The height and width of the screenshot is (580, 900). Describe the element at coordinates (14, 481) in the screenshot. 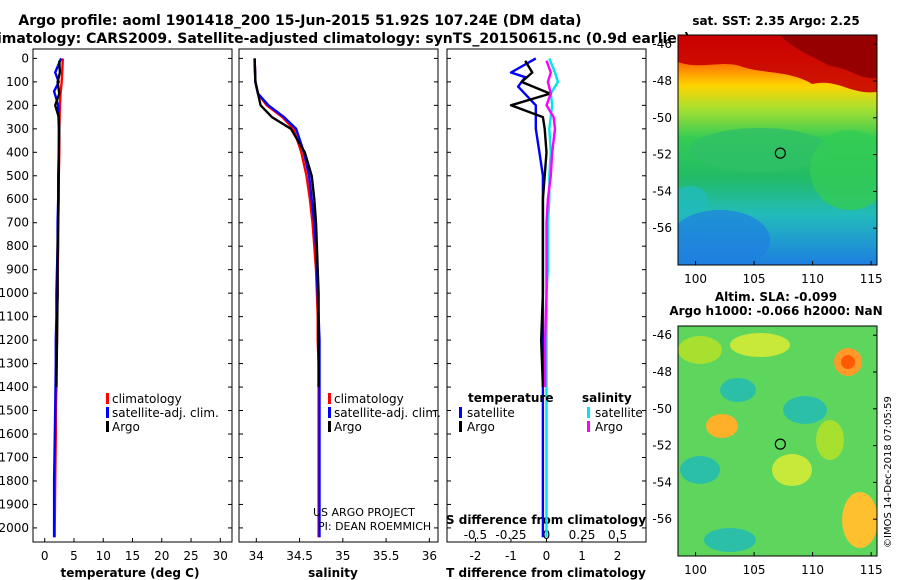

I see `depth-tick-label: 1800` at that location.